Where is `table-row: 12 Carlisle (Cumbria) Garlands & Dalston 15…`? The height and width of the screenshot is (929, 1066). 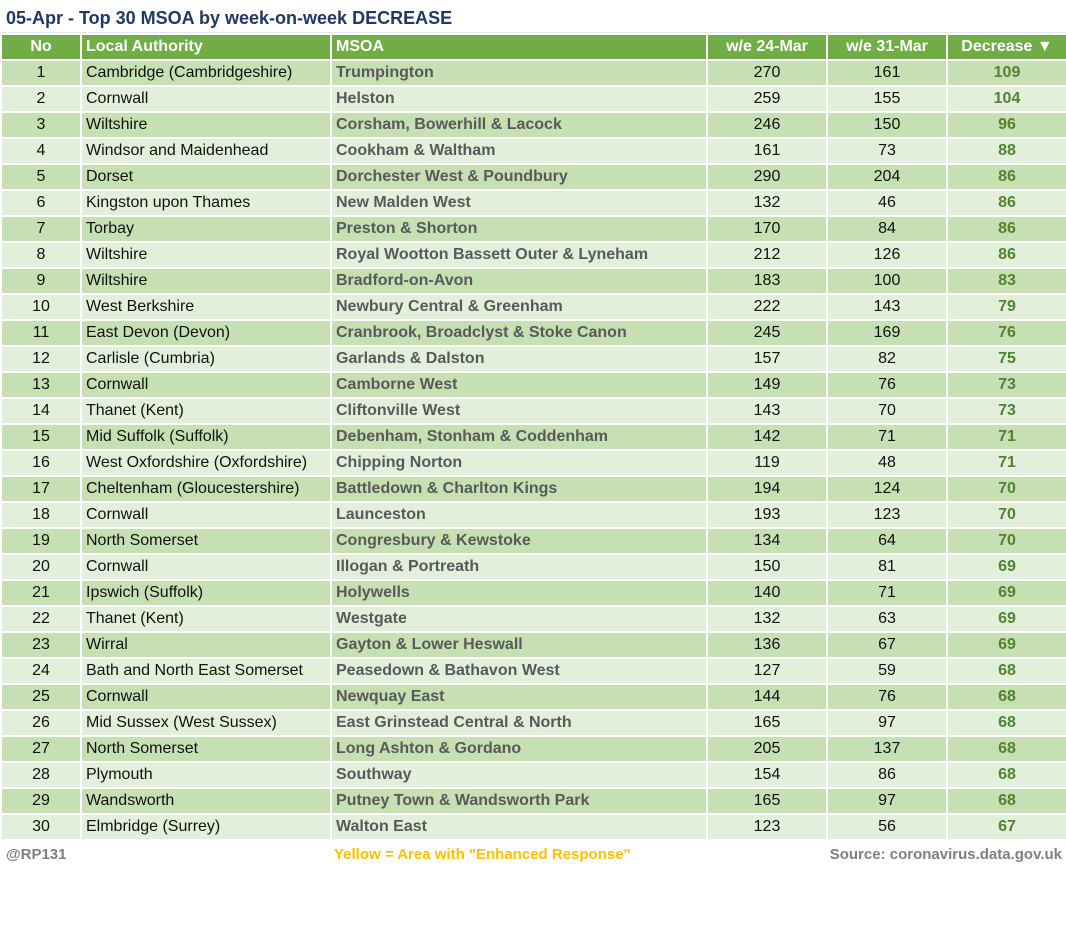 table-row: 12 Carlisle (Cumbria) Garlands & Dalston 15… is located at coordinates (533, 359).